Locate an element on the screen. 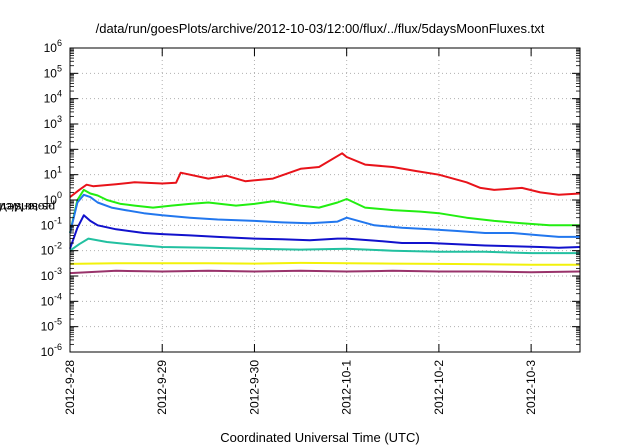 Image resolution: width=640 pixels, height=448 pixels. x-tick-label: 2012-10-3 is located at coordinates (531, 387).